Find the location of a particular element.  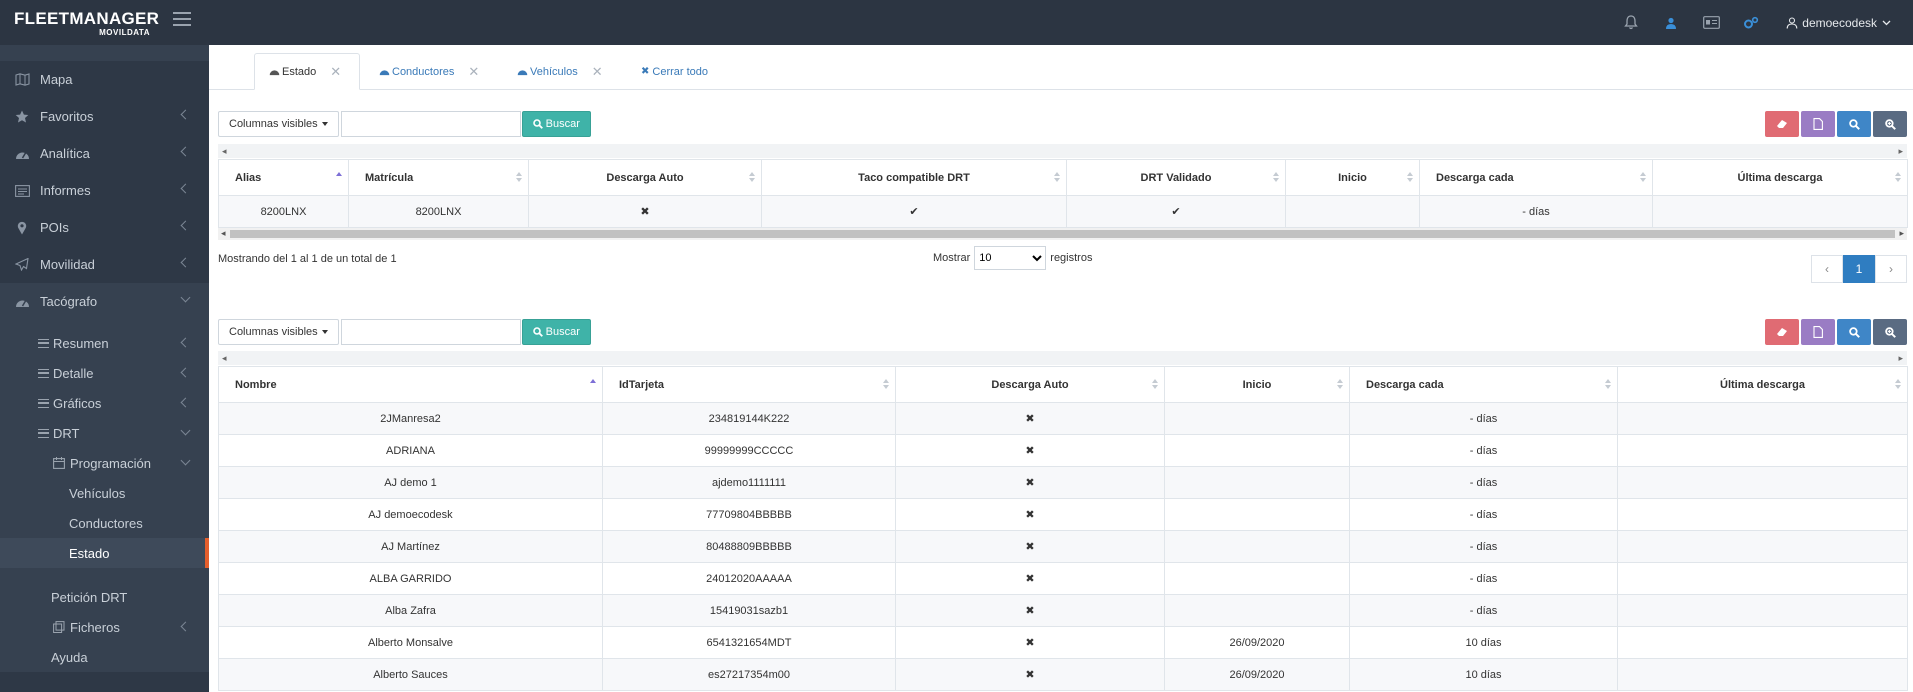

table-row: 2JManresa2 234819144K222 ✖ - días is located at coordinates (1063, 418).